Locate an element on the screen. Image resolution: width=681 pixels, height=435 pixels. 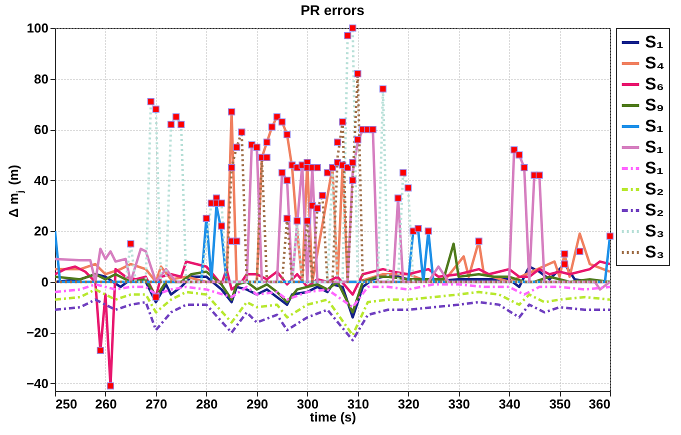
legend-label: S₆ is located at coordinates (654, 84).